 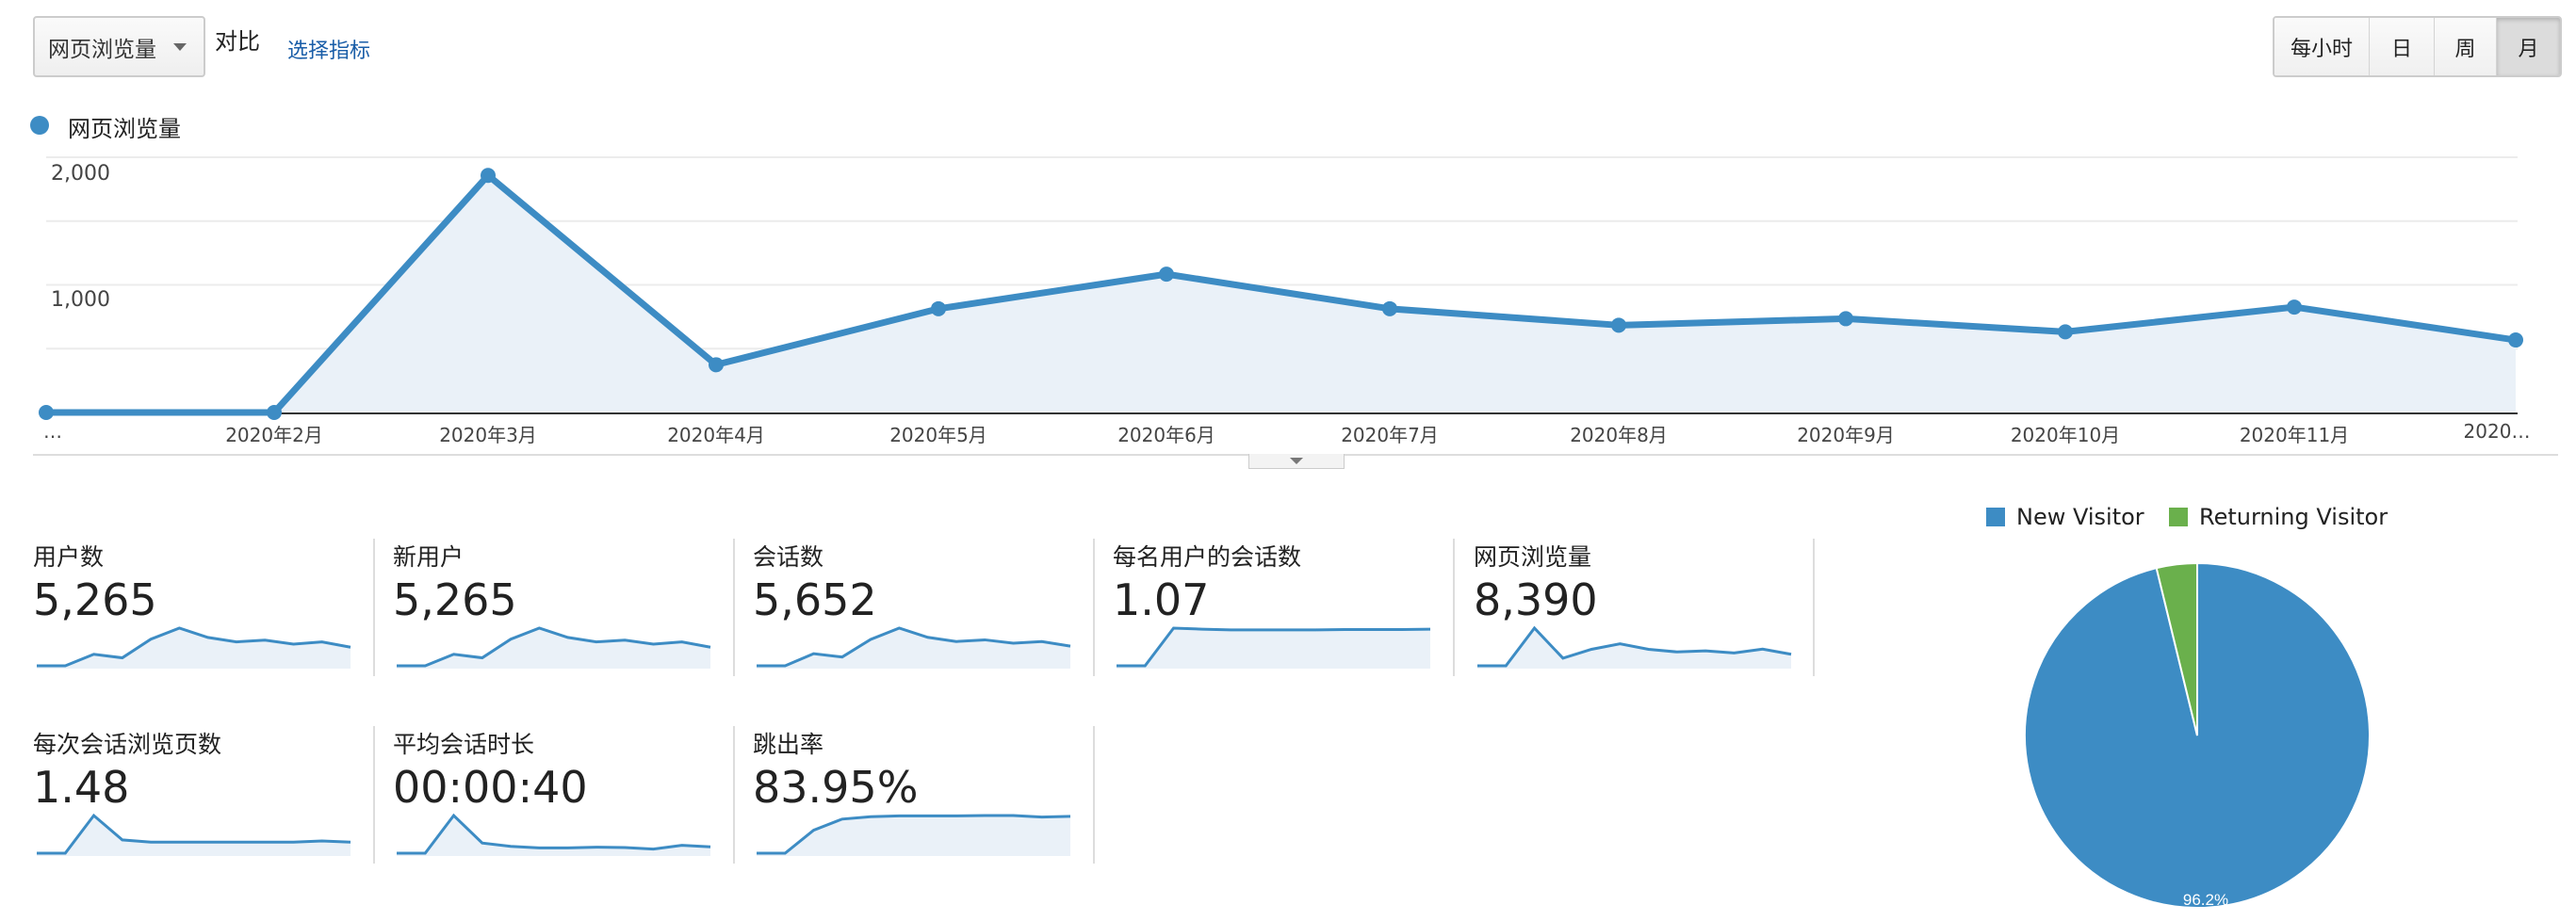 What do you see at coordinates (1390, 435) in the screenshot?
I see `x-tick-label: 2020年7月` at bounding box center [1390, 435].